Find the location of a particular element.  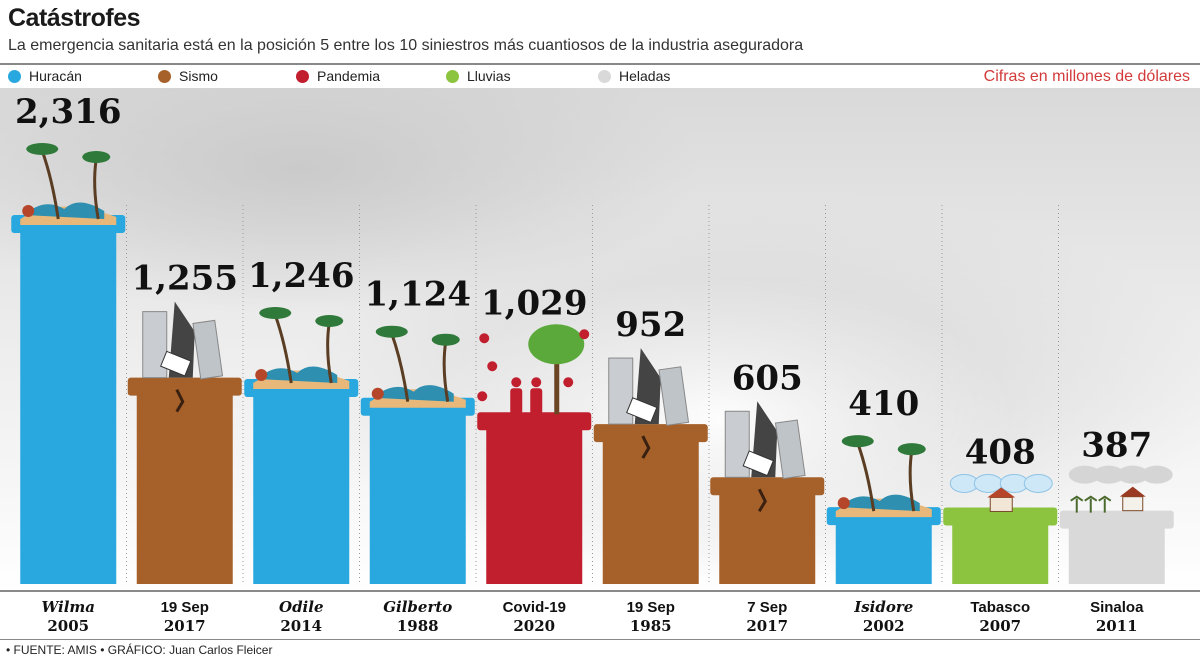

legend-label: Sismo is located at coordinates (198, 76).